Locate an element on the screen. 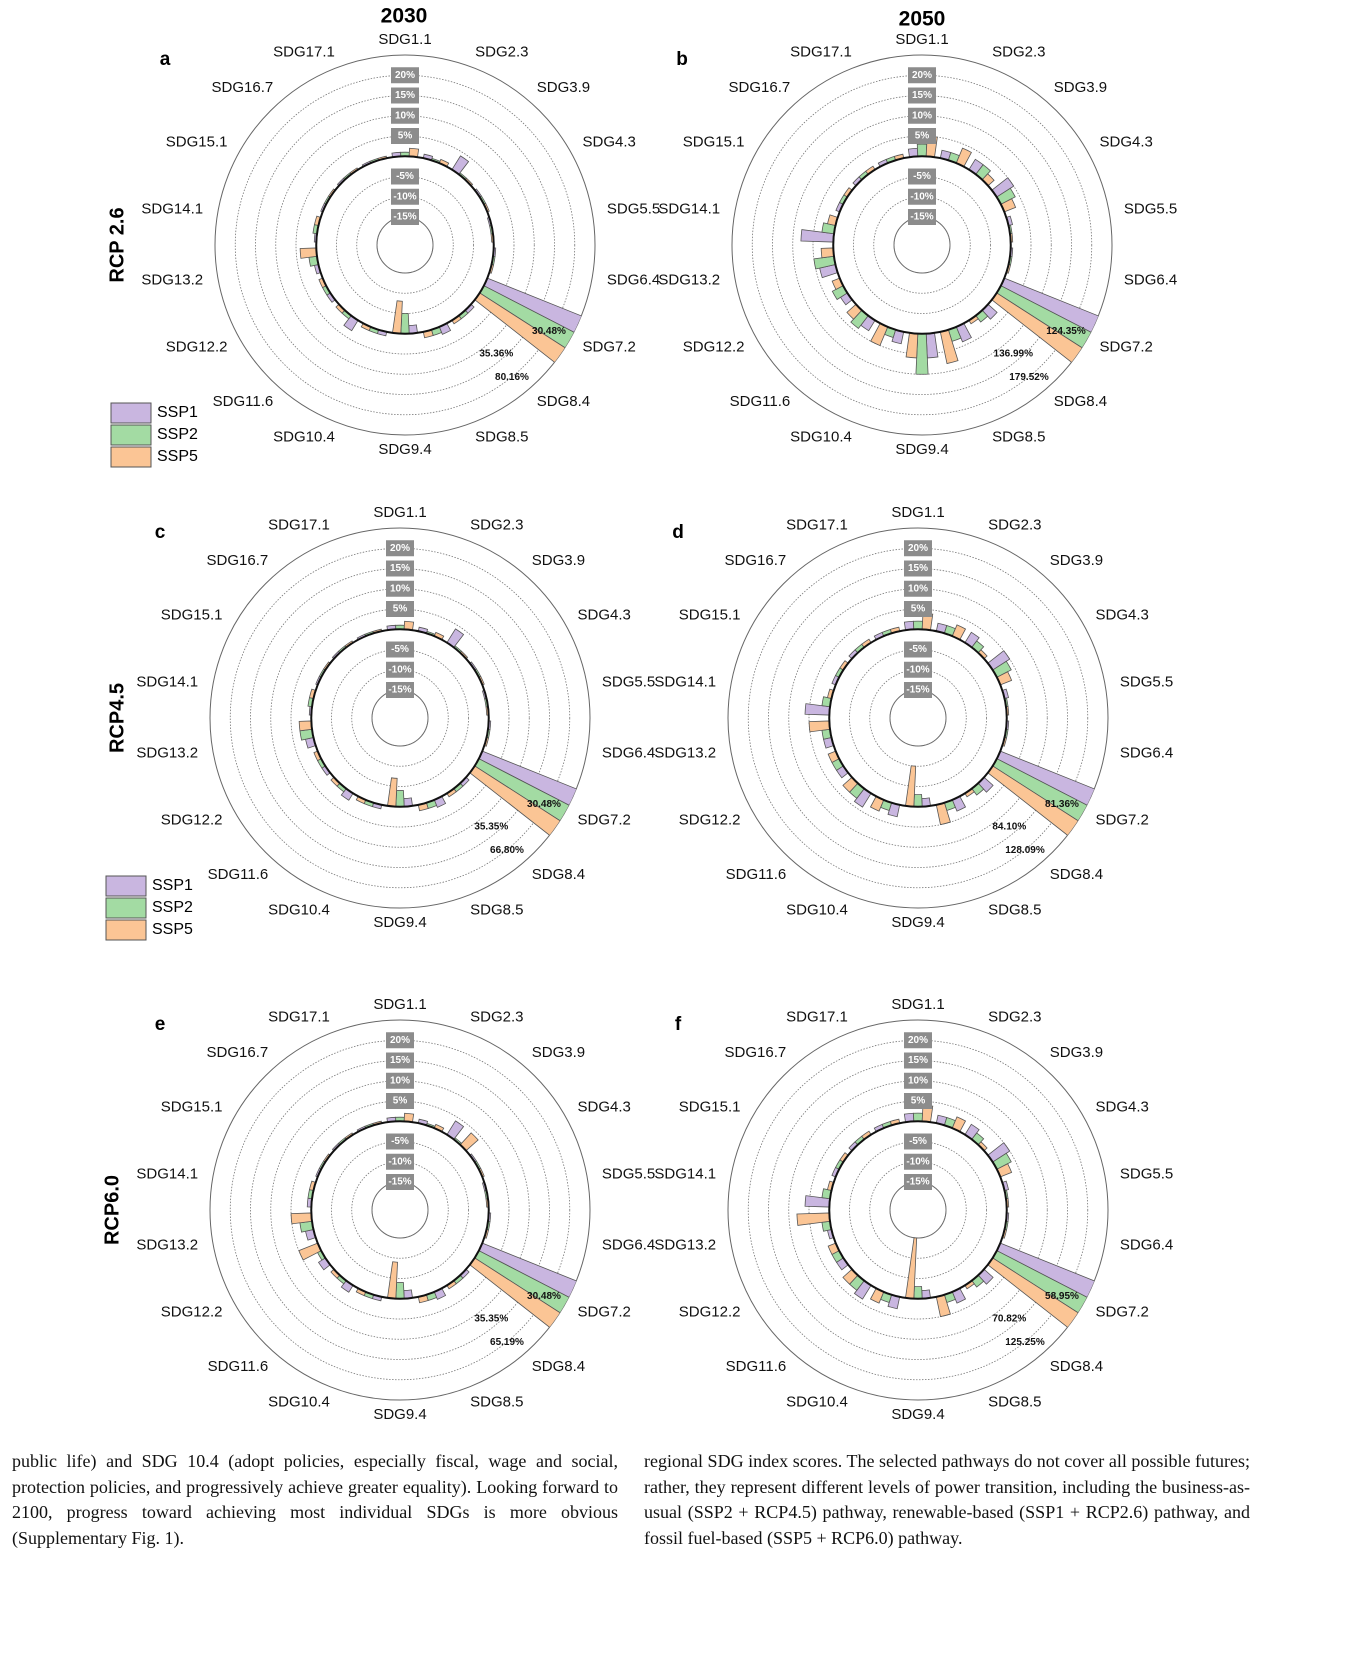  value-label: 65.19% is located at coordinates (507, 1342).